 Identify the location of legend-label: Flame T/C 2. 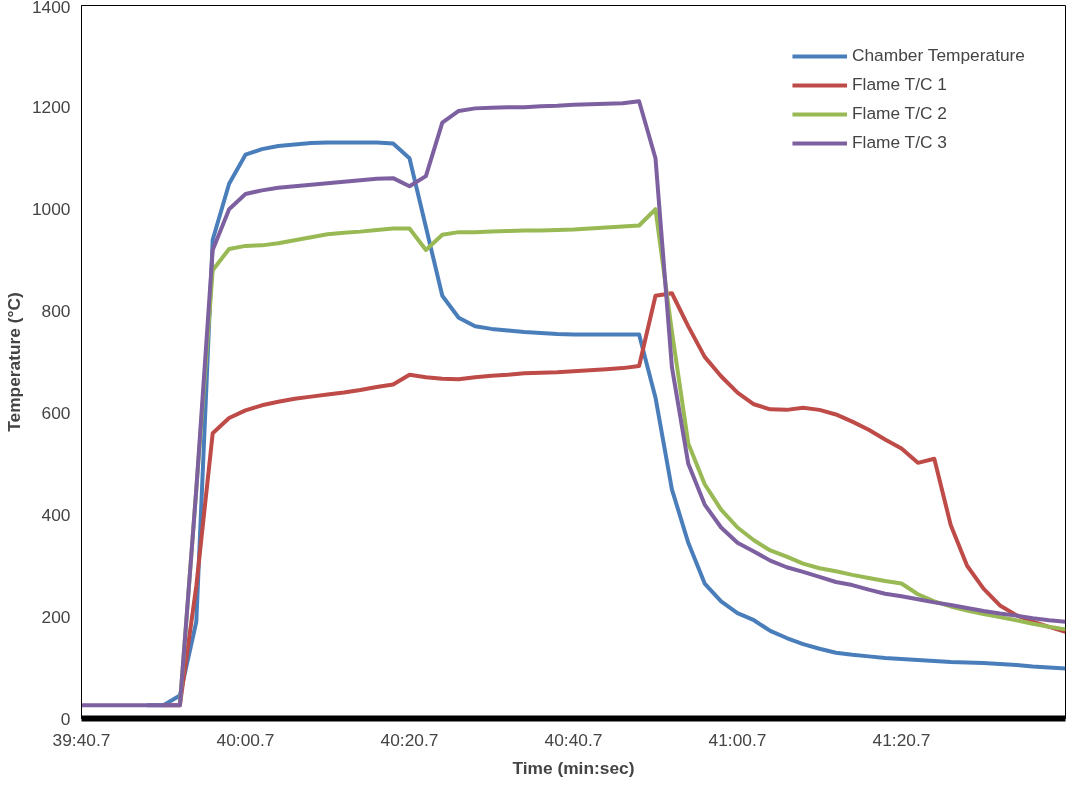
(899, 113).